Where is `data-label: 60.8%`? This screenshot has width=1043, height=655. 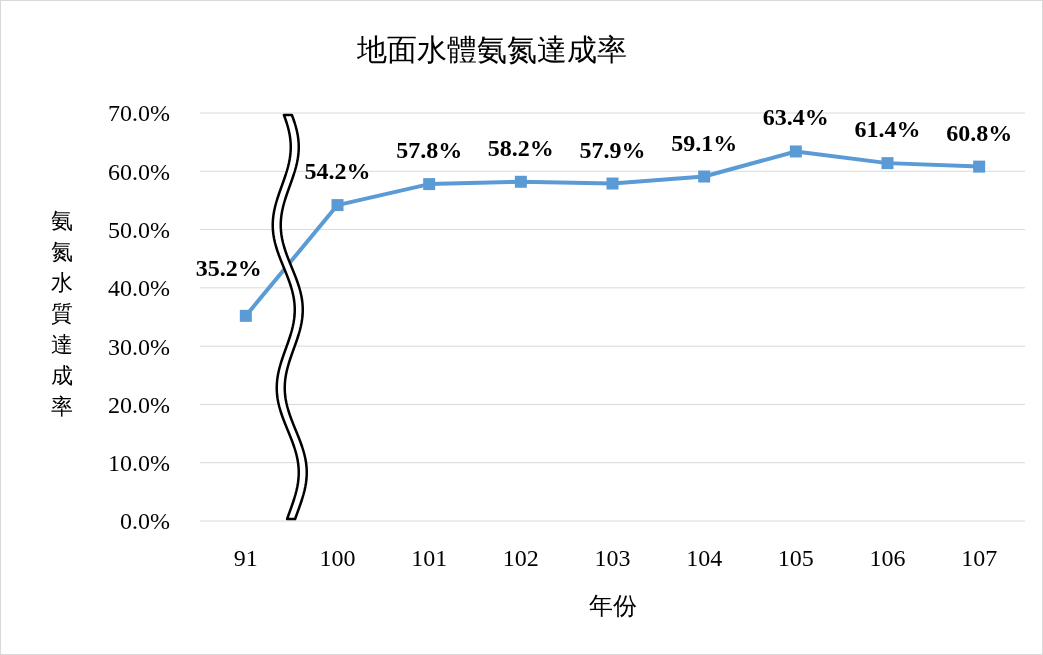
data-label: 60.8% is located at coordinates (979, 132).